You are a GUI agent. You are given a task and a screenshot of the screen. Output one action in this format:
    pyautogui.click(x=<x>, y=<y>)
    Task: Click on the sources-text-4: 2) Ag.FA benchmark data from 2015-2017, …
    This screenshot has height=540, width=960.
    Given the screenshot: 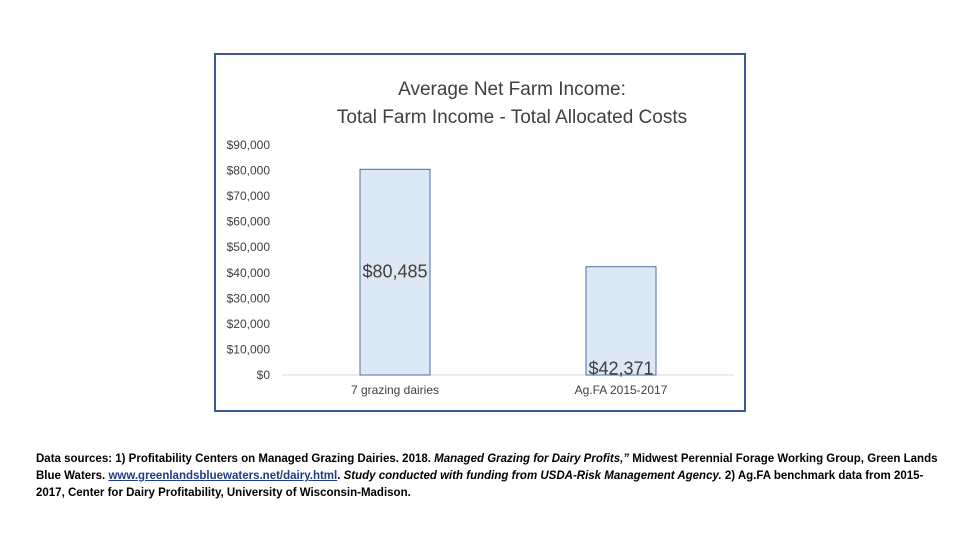 What is the action you would take?
    pyautogui.click(x=480, y=484)
    